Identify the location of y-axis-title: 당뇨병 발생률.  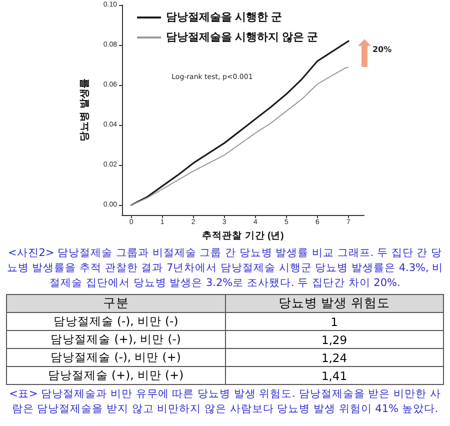
(85, 110).